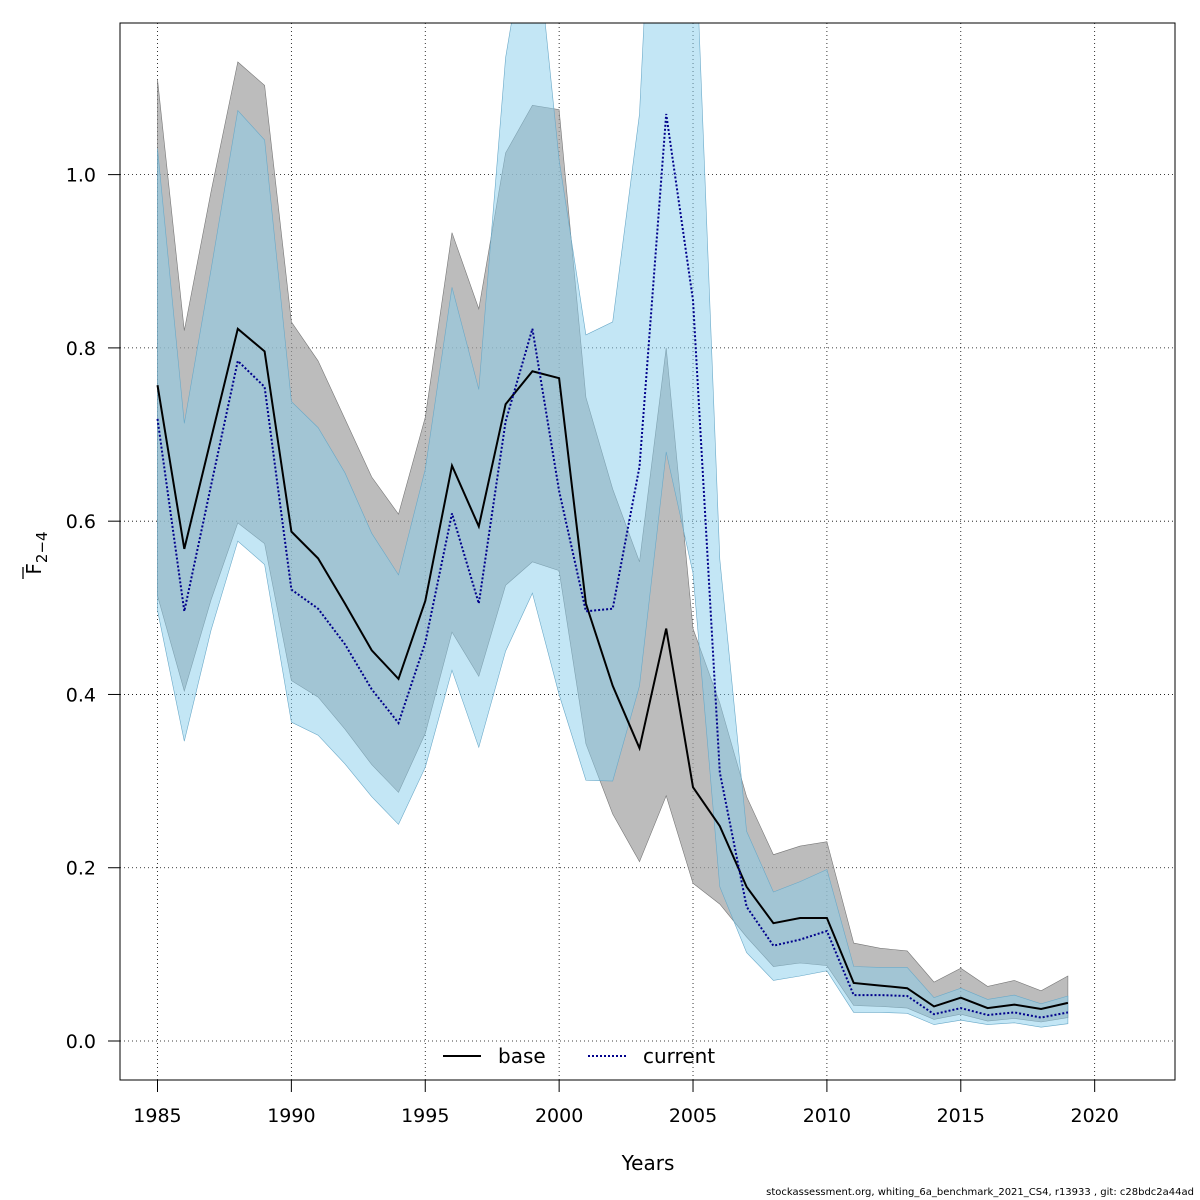 The height and width of the screenshot is (1200, 1200). What do you see at coordinates (679, 1056) in the screenshot?
I see `legend-current-label: current` at bounding box center [679, 1056].